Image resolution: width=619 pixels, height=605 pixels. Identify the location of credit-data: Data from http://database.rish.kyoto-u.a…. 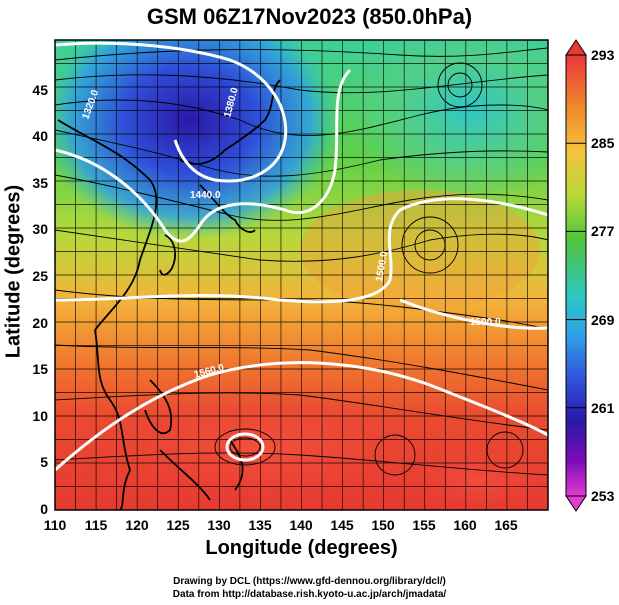
(309, 594).